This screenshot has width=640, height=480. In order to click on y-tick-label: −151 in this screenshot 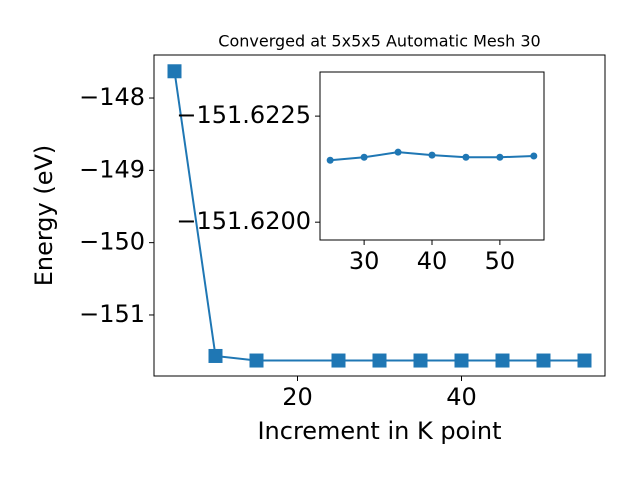, I will do `click(112, 314)`.